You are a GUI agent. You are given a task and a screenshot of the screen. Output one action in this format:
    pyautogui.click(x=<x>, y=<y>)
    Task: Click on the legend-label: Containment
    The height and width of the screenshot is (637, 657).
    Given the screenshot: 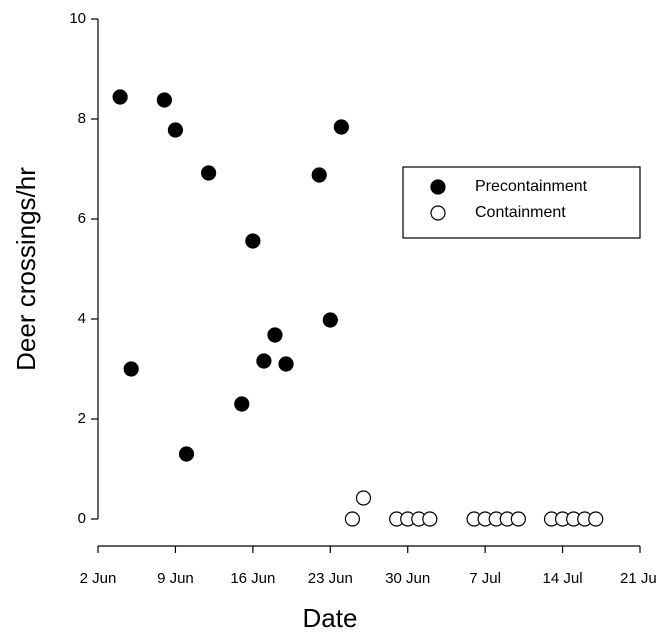 What is the action you would take?
    pyautogui.click(x=520, y=212)
    